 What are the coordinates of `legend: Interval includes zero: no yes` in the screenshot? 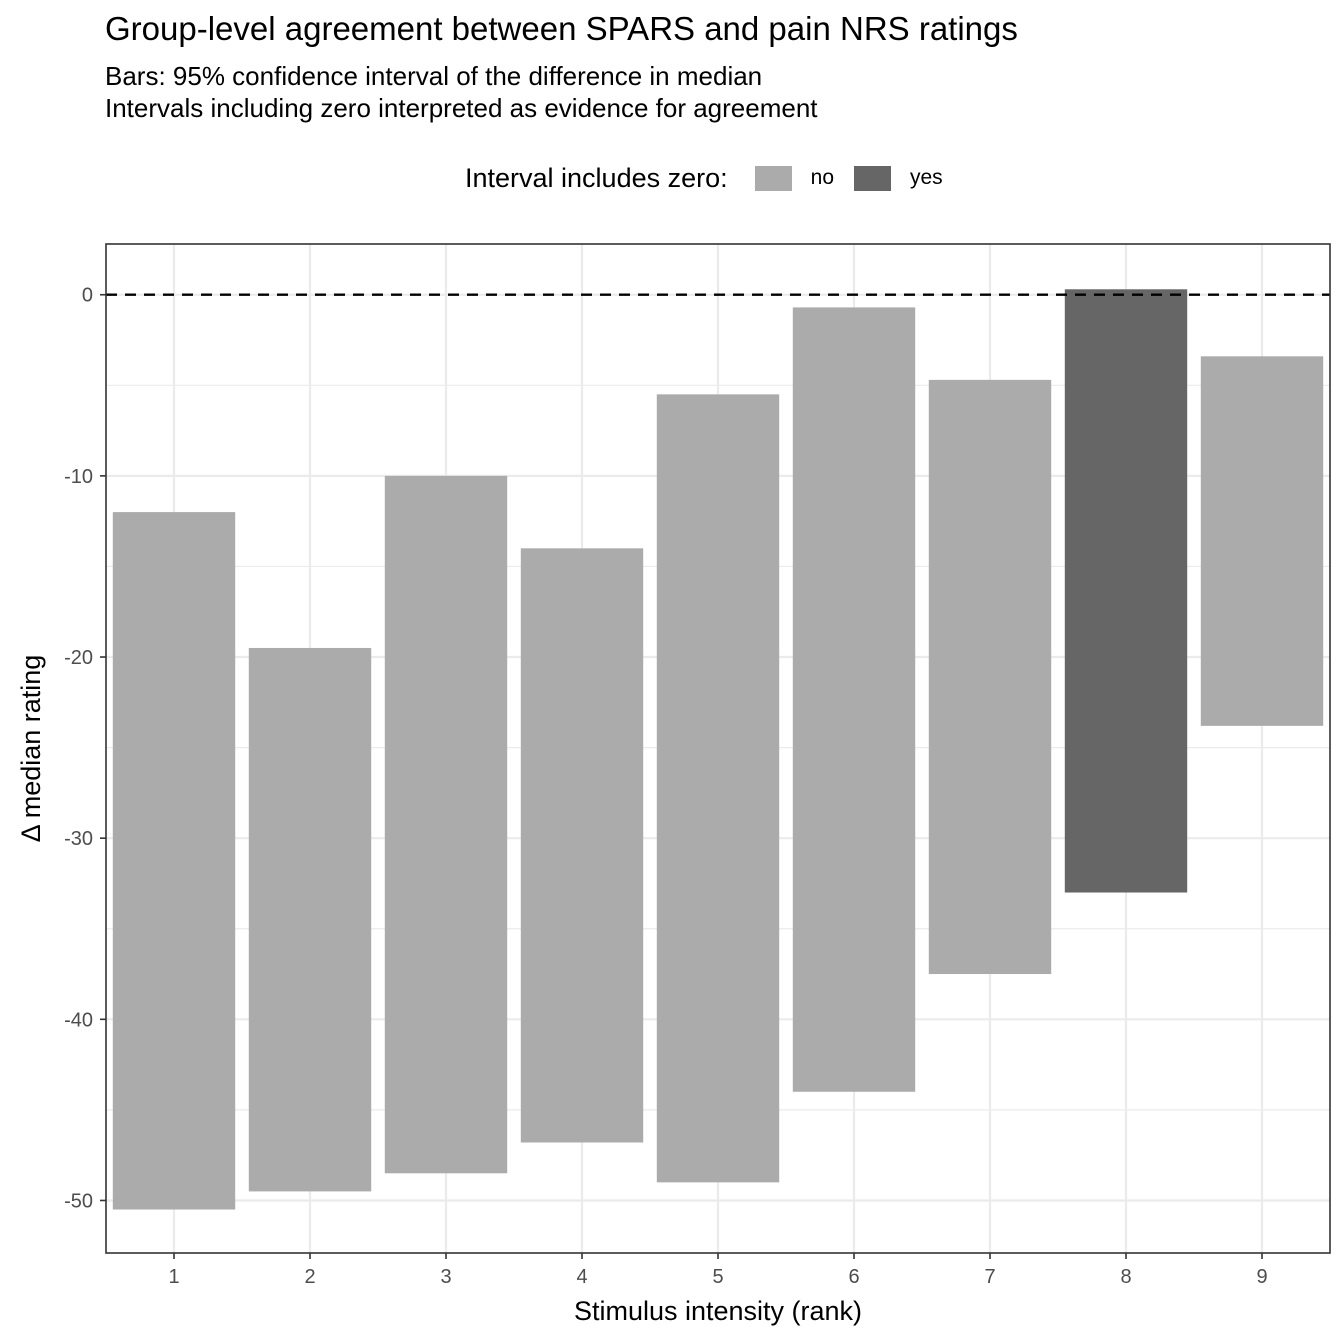 It's located at (714, 178).